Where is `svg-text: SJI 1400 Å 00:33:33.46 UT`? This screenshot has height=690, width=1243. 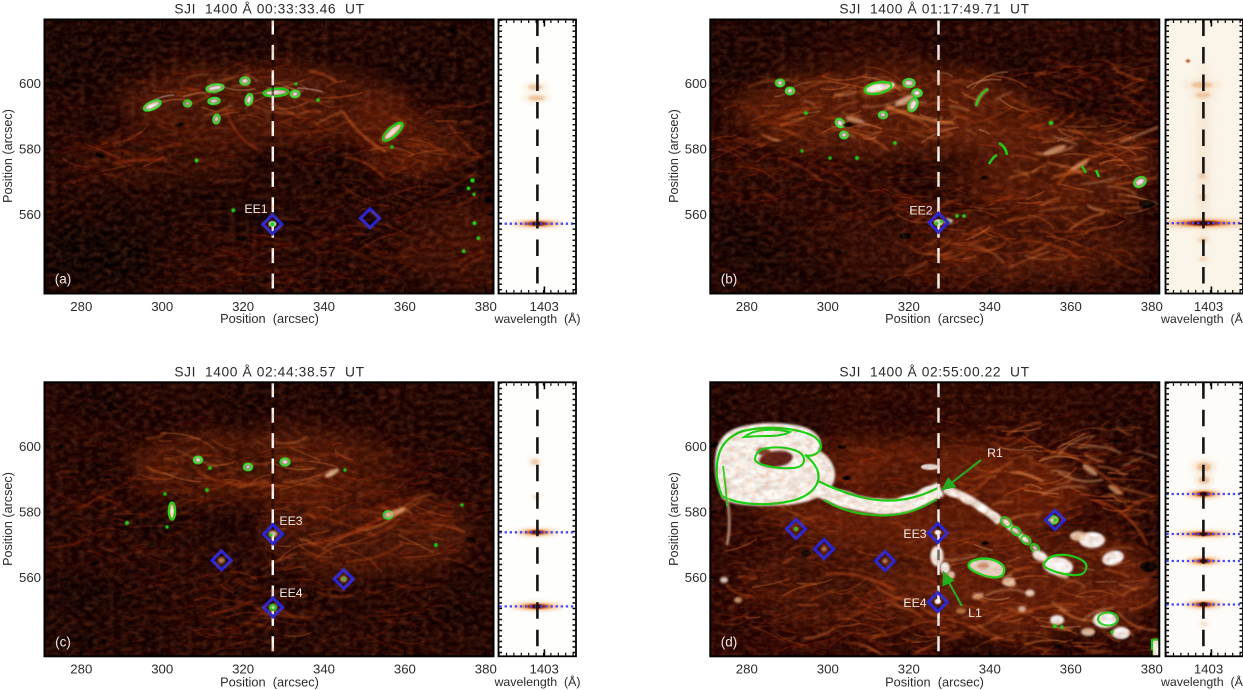 svg-text: SJI 1400 Å 00:33:33.46 UT is located at coordinates (269, 9).